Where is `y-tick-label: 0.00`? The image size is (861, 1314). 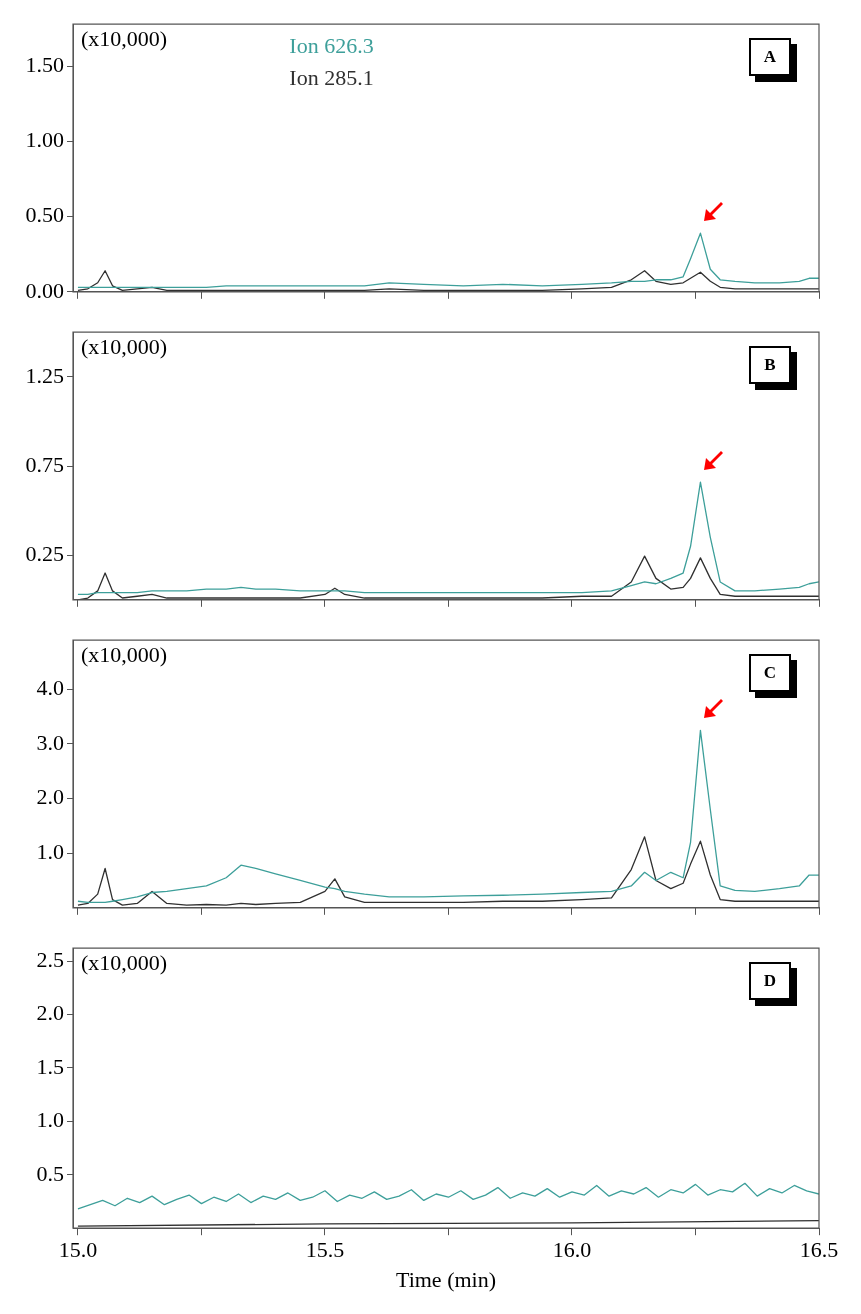 y-tick-label: 0.00 is located at coordinates (44, 290).